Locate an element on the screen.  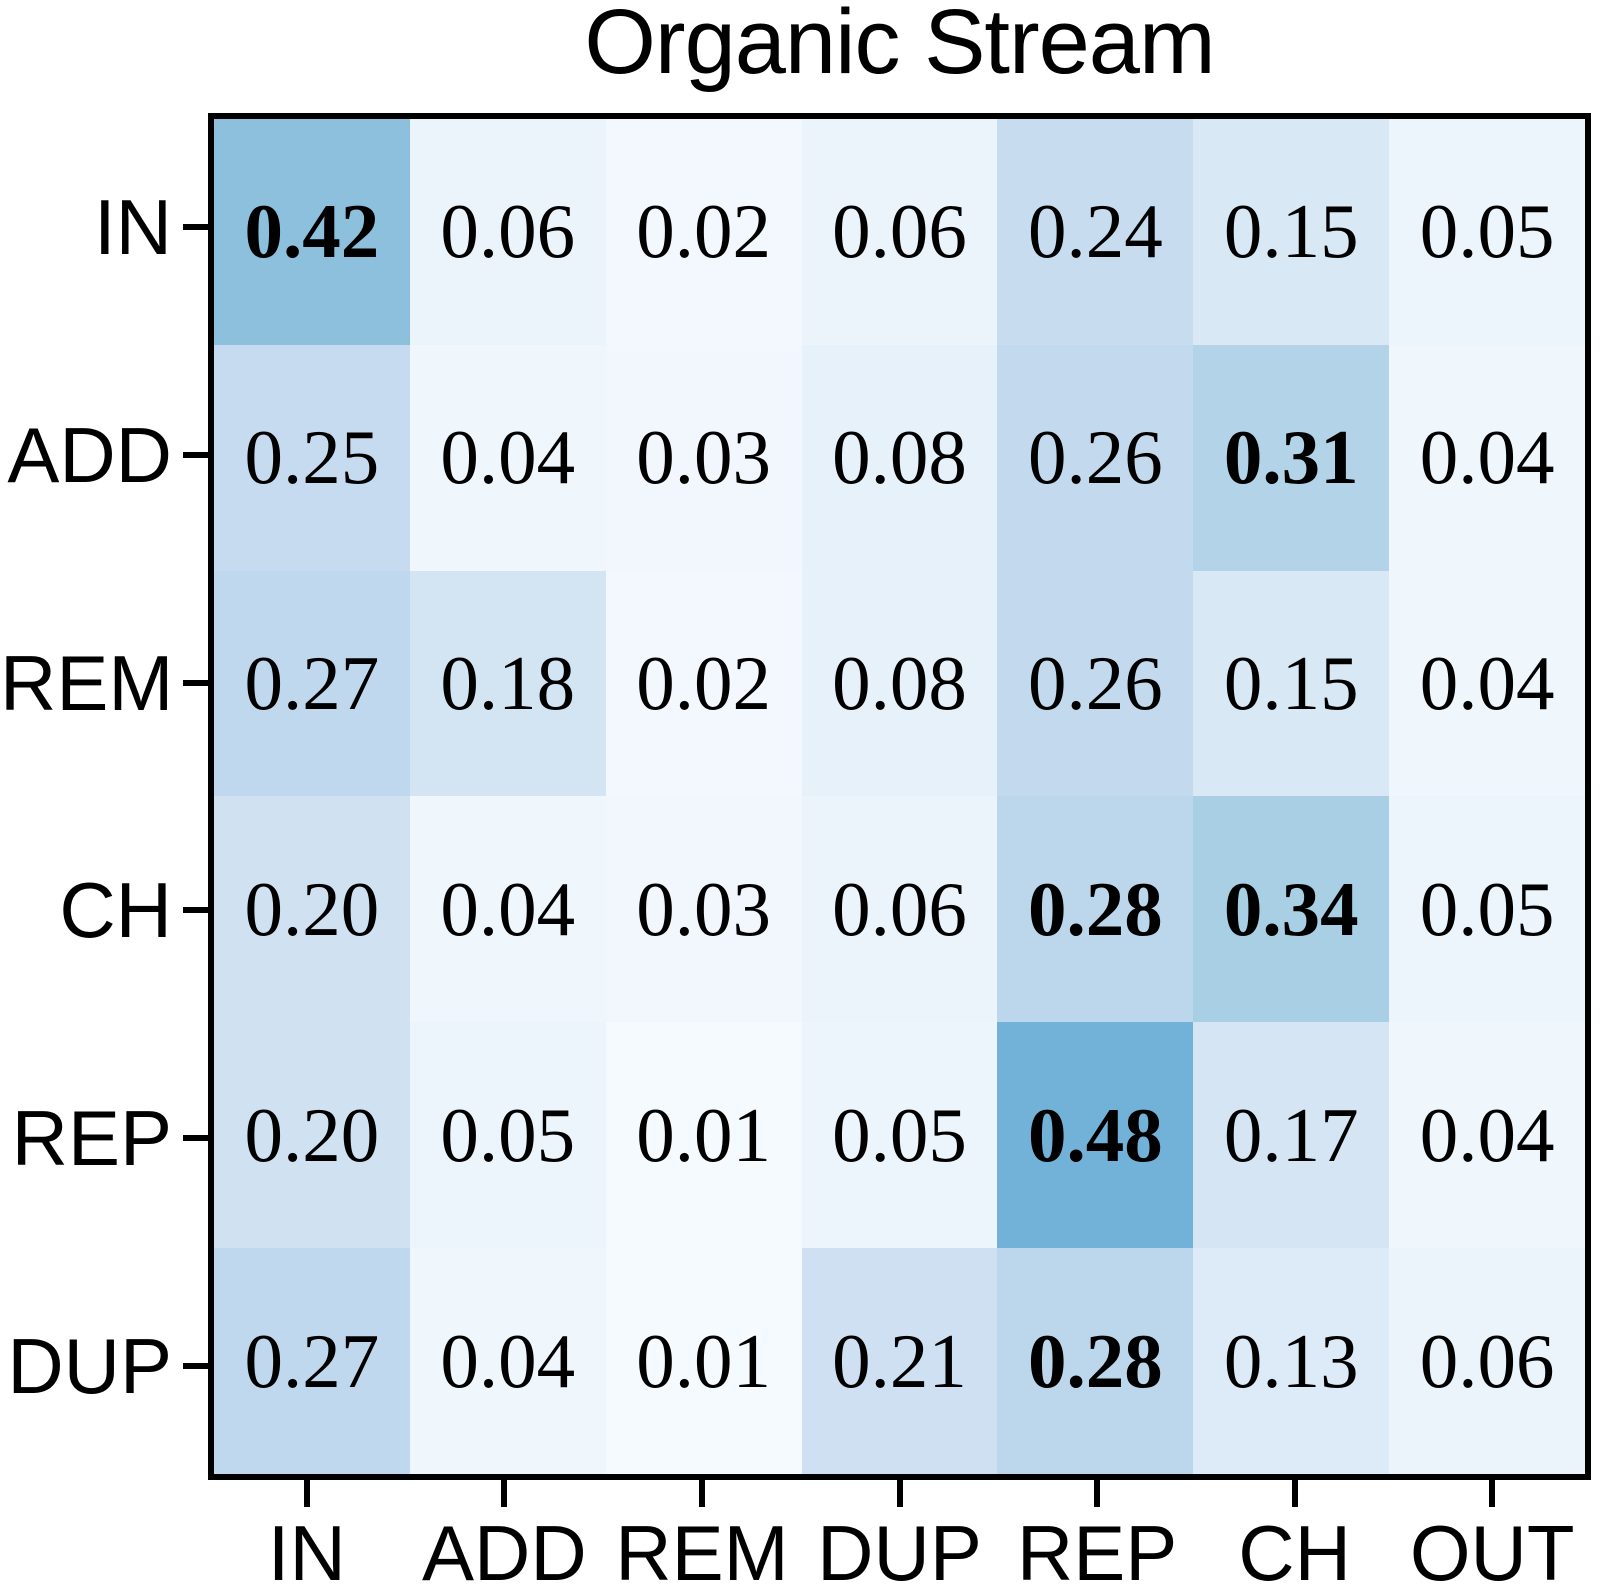
cell-in-ch: 0.15 is located at coordinates (1291, 232).